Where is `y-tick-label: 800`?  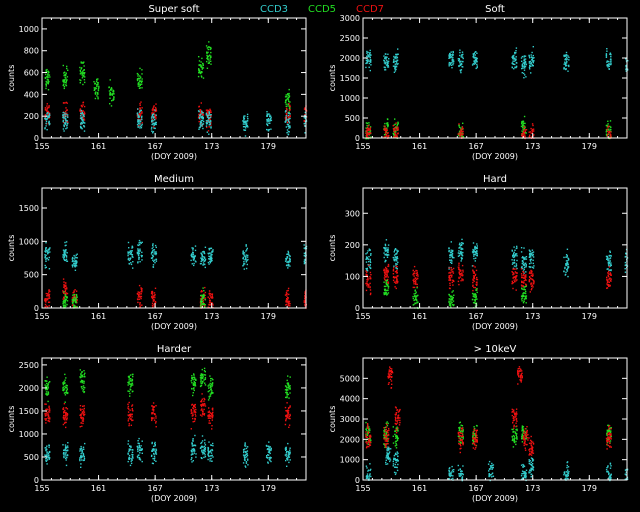
y-tick-label: 800 is located at coordinates (31, 51).